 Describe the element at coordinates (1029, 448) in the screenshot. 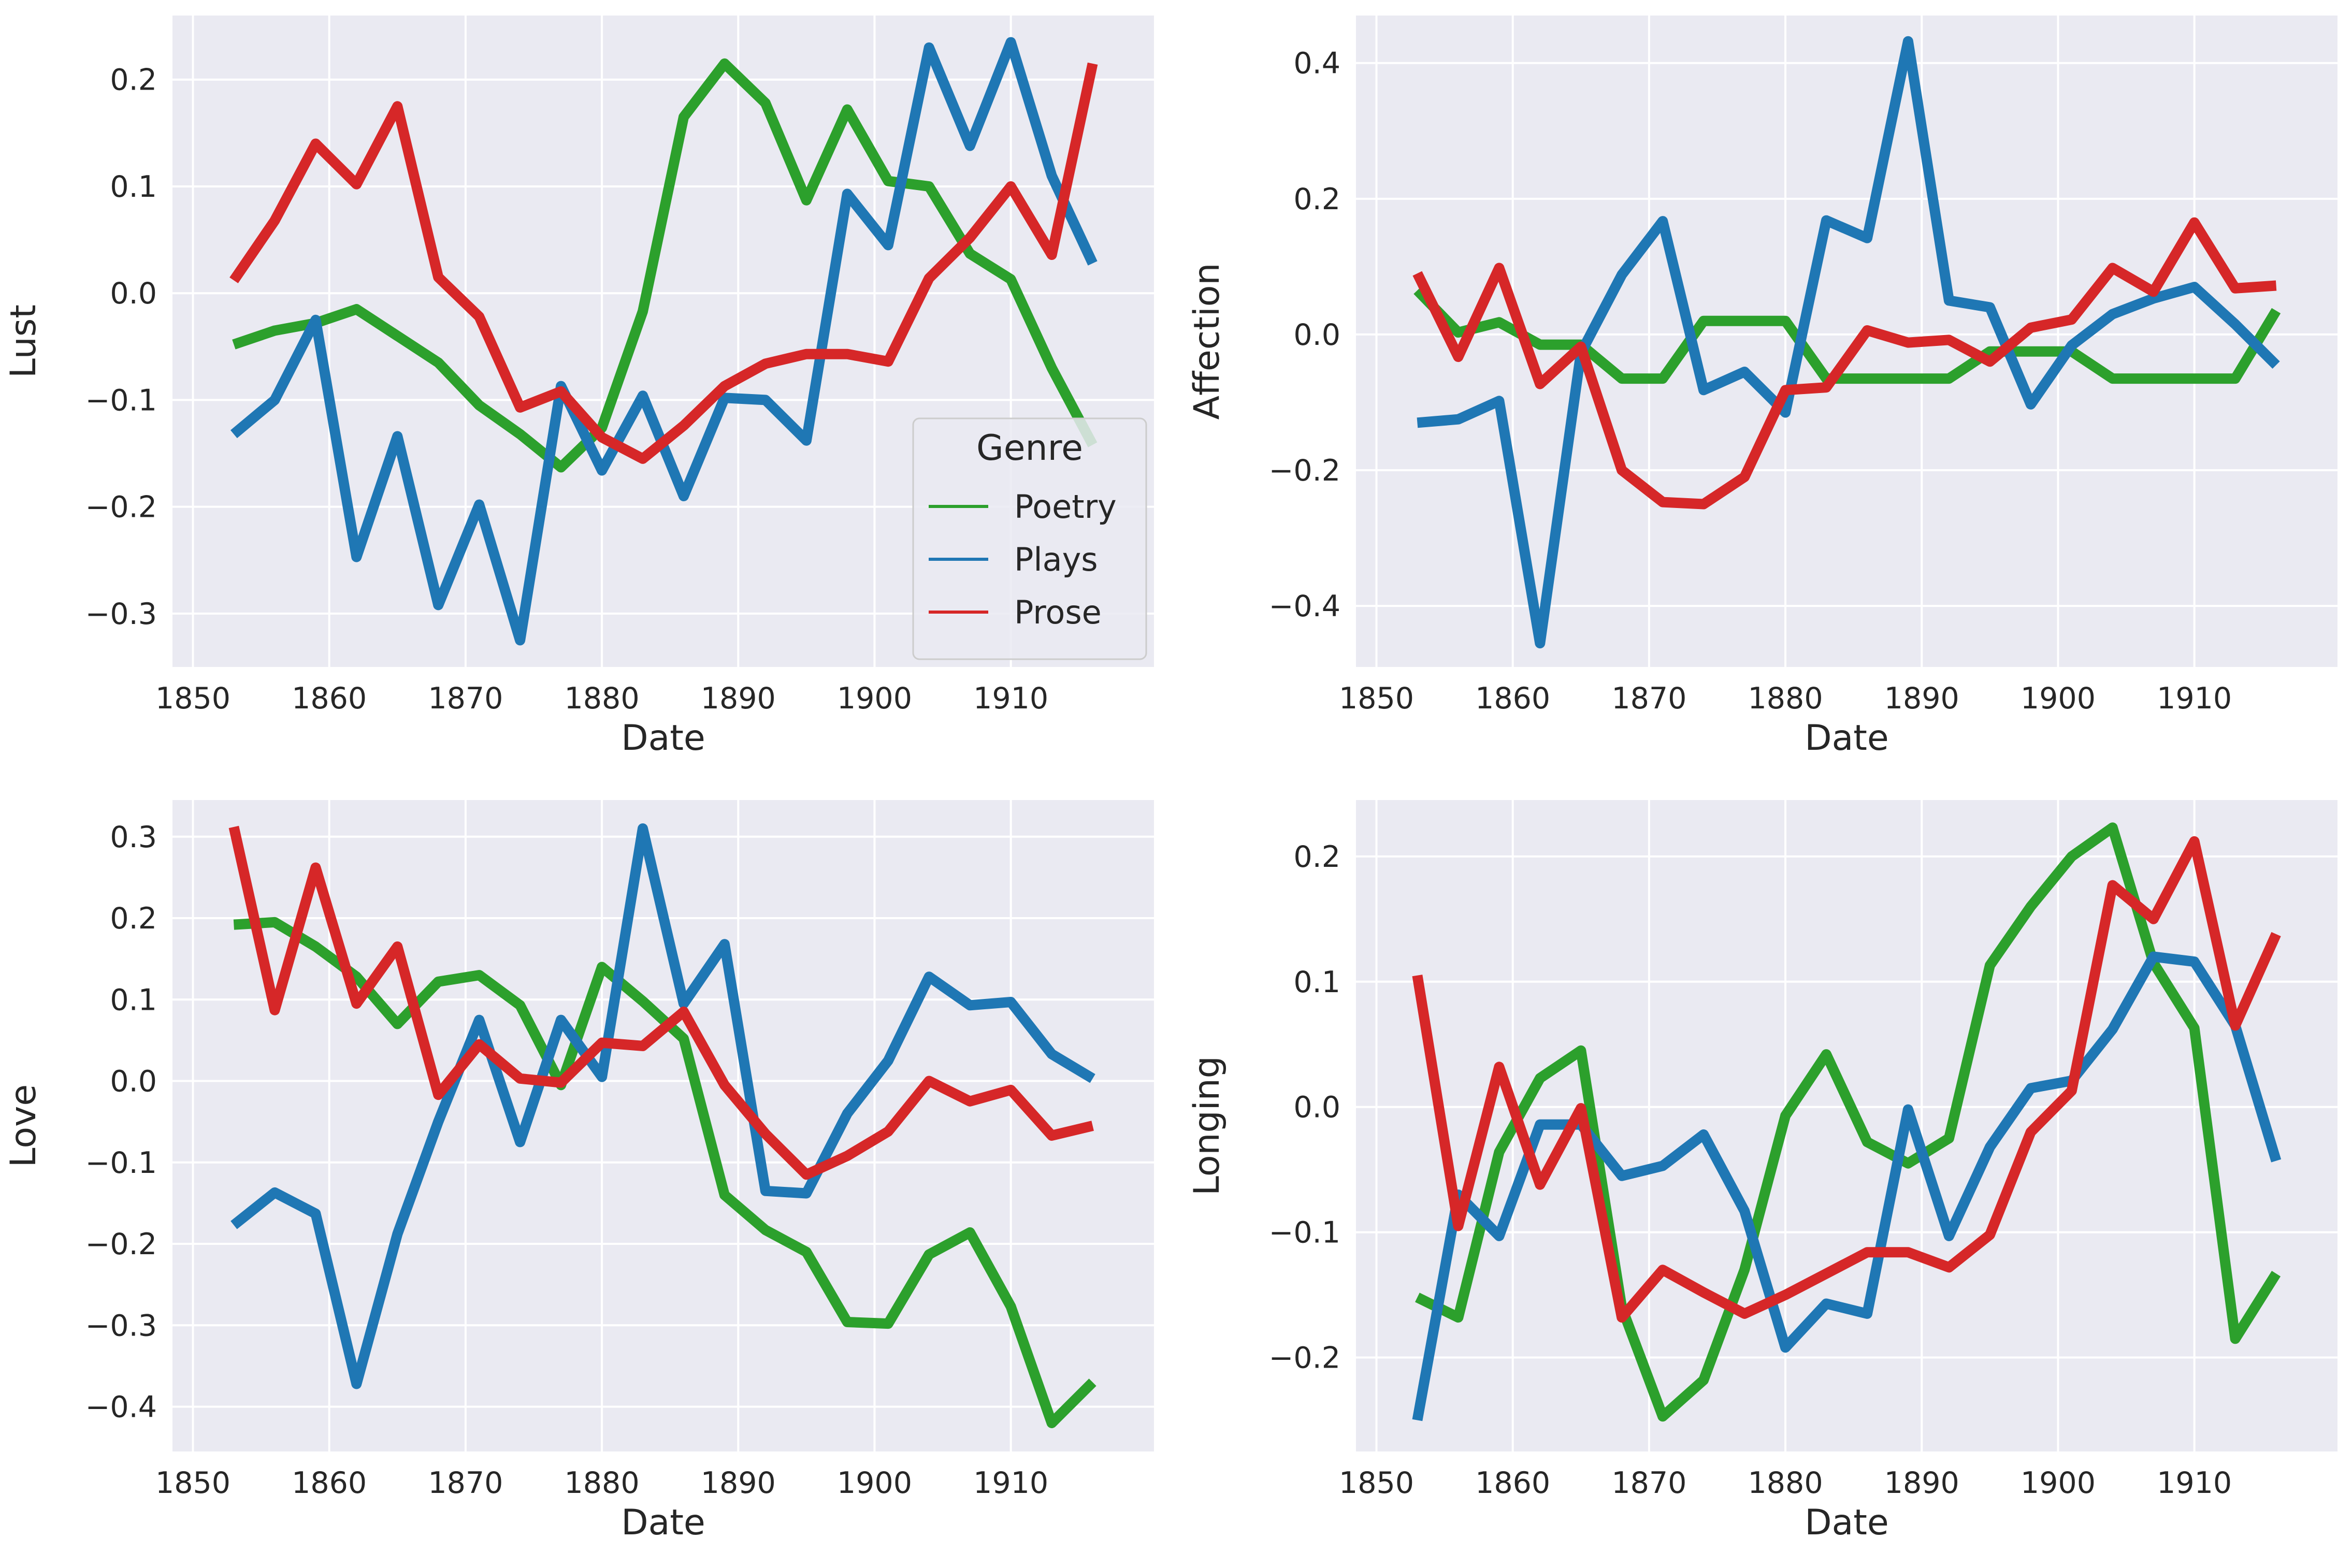

I see `legend-title: Genre` at that location.